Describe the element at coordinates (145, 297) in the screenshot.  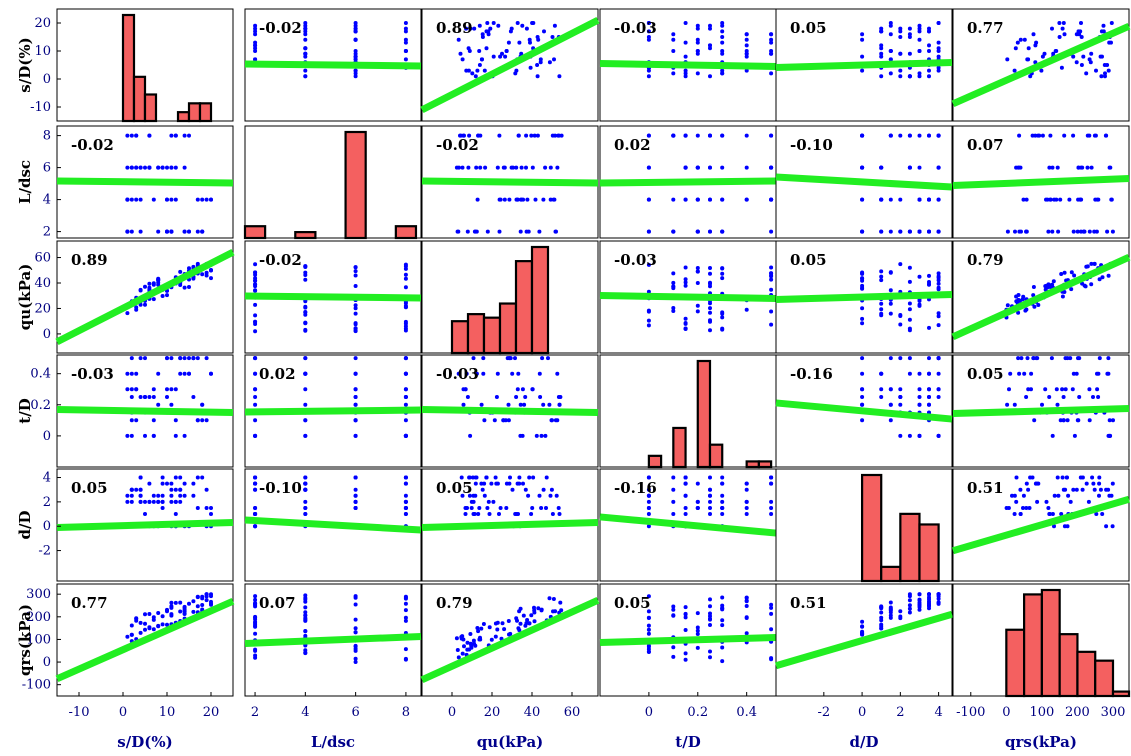
I see `panel-2-0: 0.89` at that location.